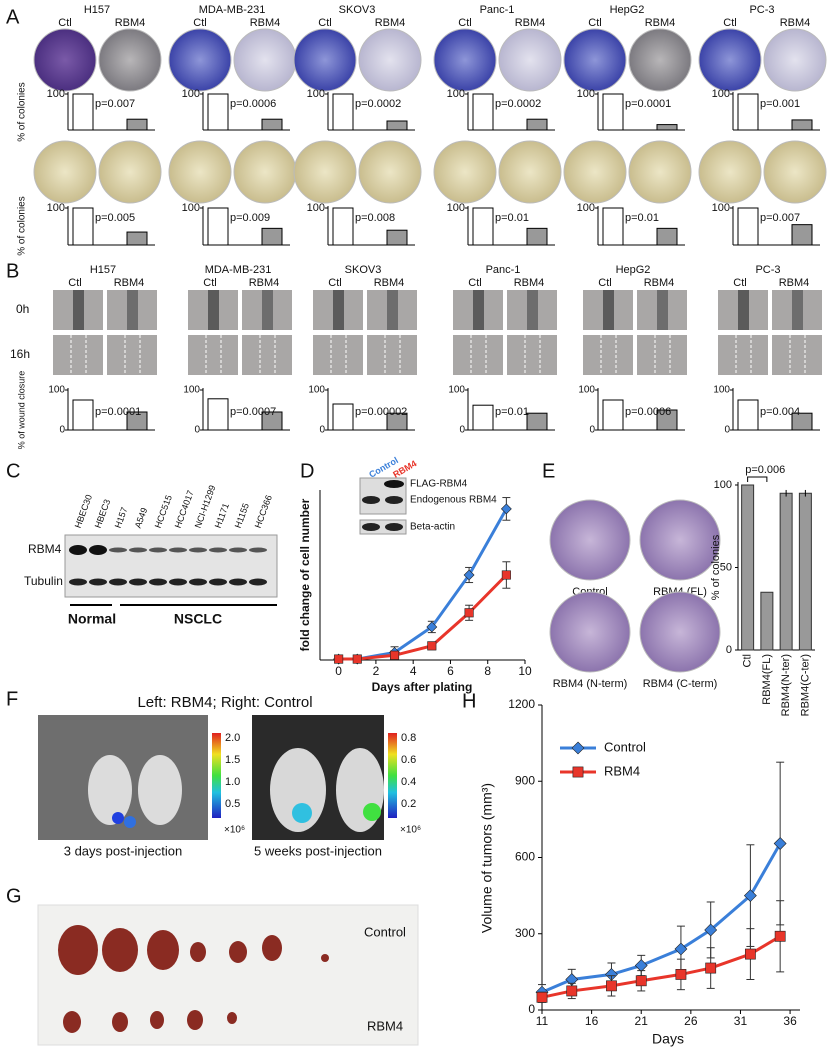 Image resolution: width=830 pixels, height=1055 pixels. Describe the element at coordinates (469, 701) in the screenshot. I see `panel-label: H` at that location.